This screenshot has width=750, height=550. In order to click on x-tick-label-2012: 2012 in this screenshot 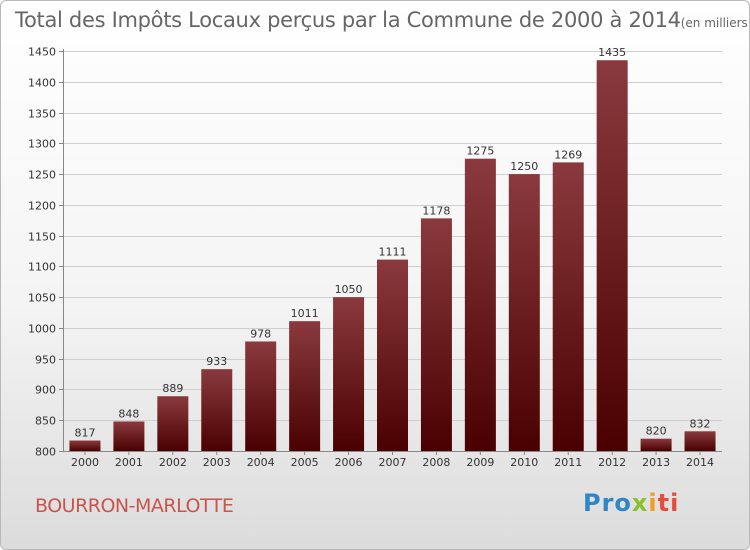, I will do `click(612, 462)`.